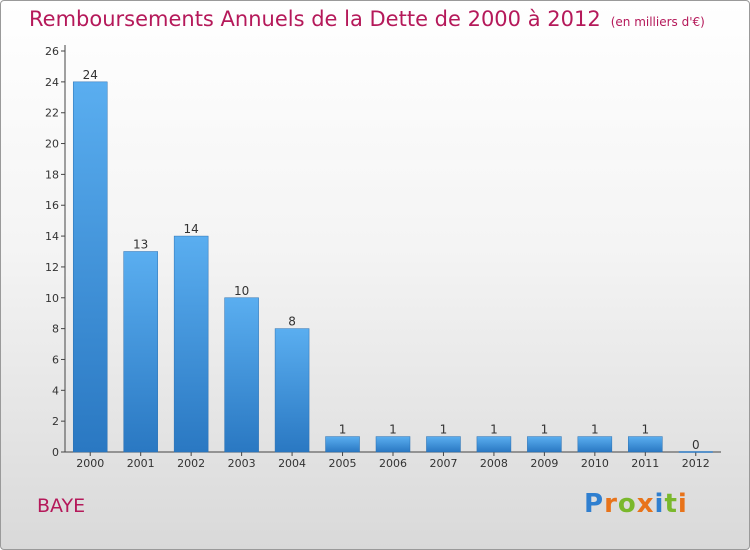 Image resolution: width=750 pixels, height=550 pixels. I want to click on logo-letter: o, so click(627, 504).